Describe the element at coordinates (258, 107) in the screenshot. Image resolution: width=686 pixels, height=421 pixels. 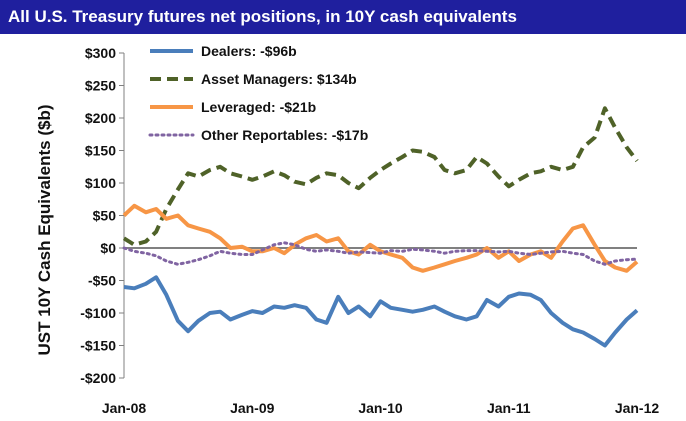
I see `legend-label: Leveraged: -$21b` at that location.